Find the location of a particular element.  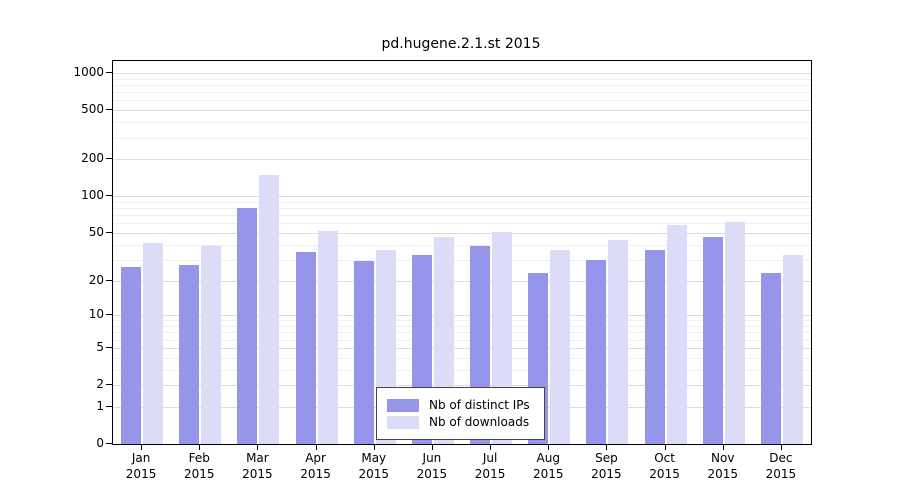

x-label-jul: Jul 2015 is located at coordinates (490, 466).